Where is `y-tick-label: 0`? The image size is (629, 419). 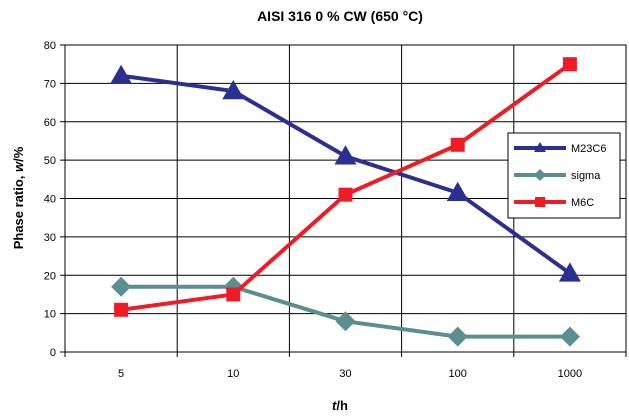 y-tick-label: 0 is located at coordinates (53, 353).